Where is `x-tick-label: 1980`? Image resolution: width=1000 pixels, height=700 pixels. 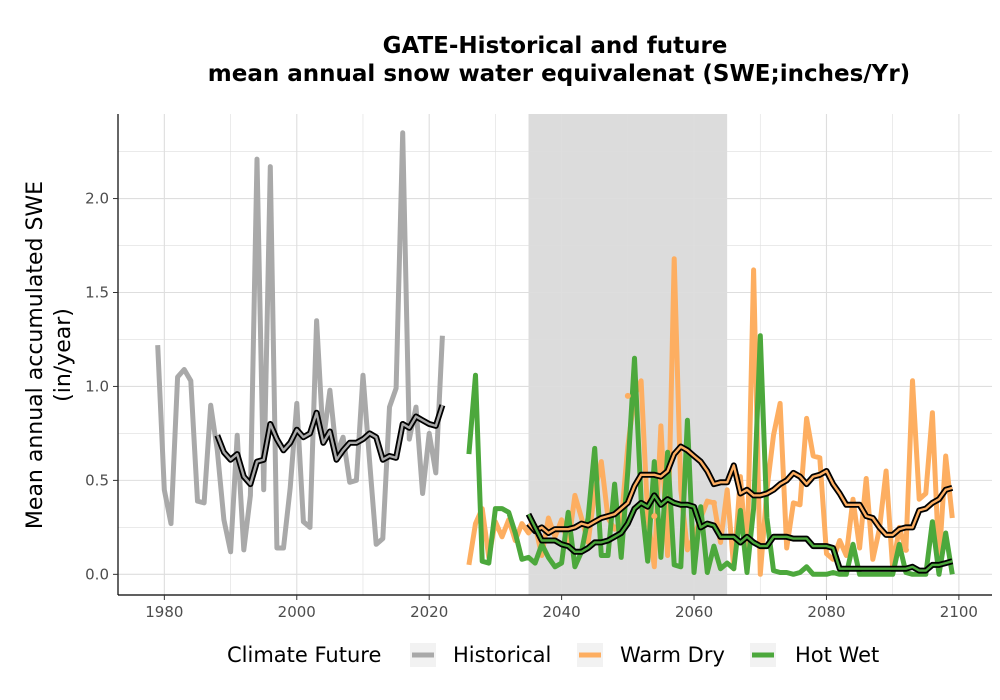 x-tick-label: 1980 is located at coordinates (164, 612).